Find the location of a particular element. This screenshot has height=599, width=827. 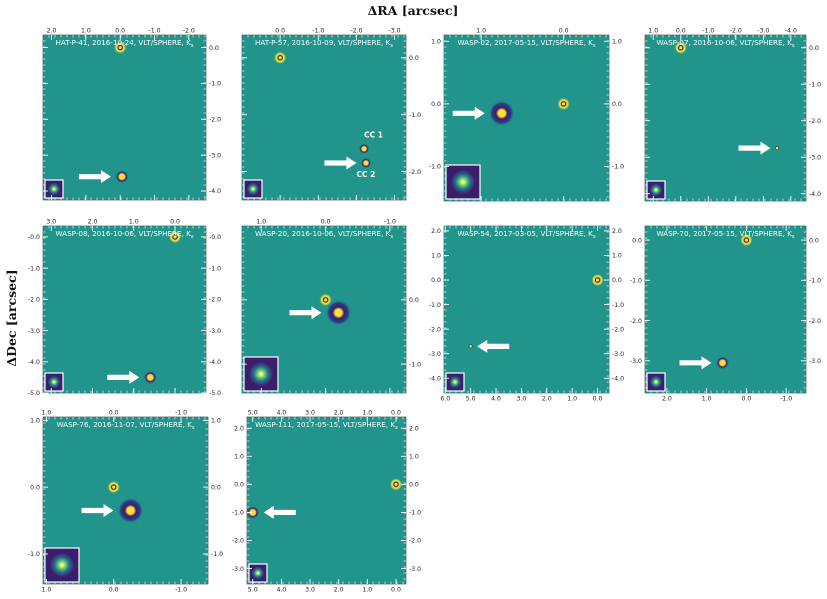

y-tick-label: -0.0 is located at coordinates (215, 237).